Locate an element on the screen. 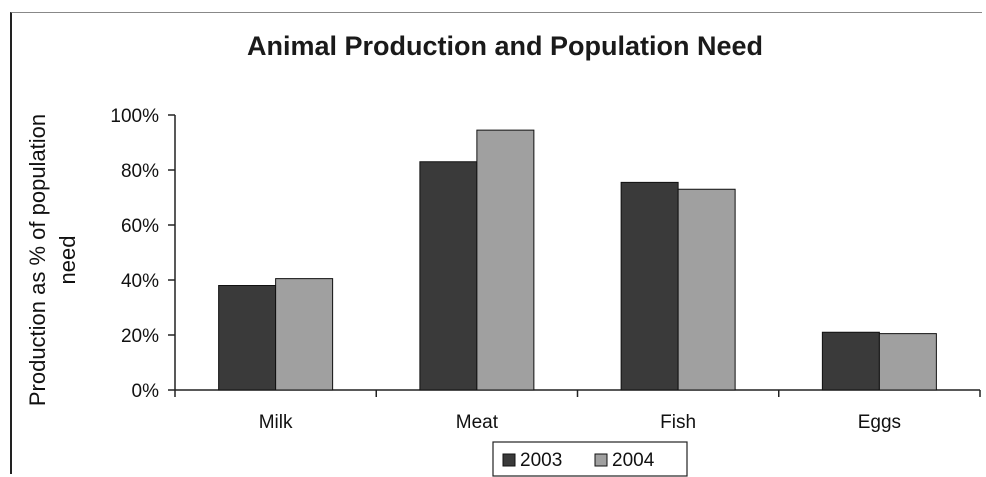  category-labels: Milk Meat Fish Eggs is located at coordinates (580, 422).